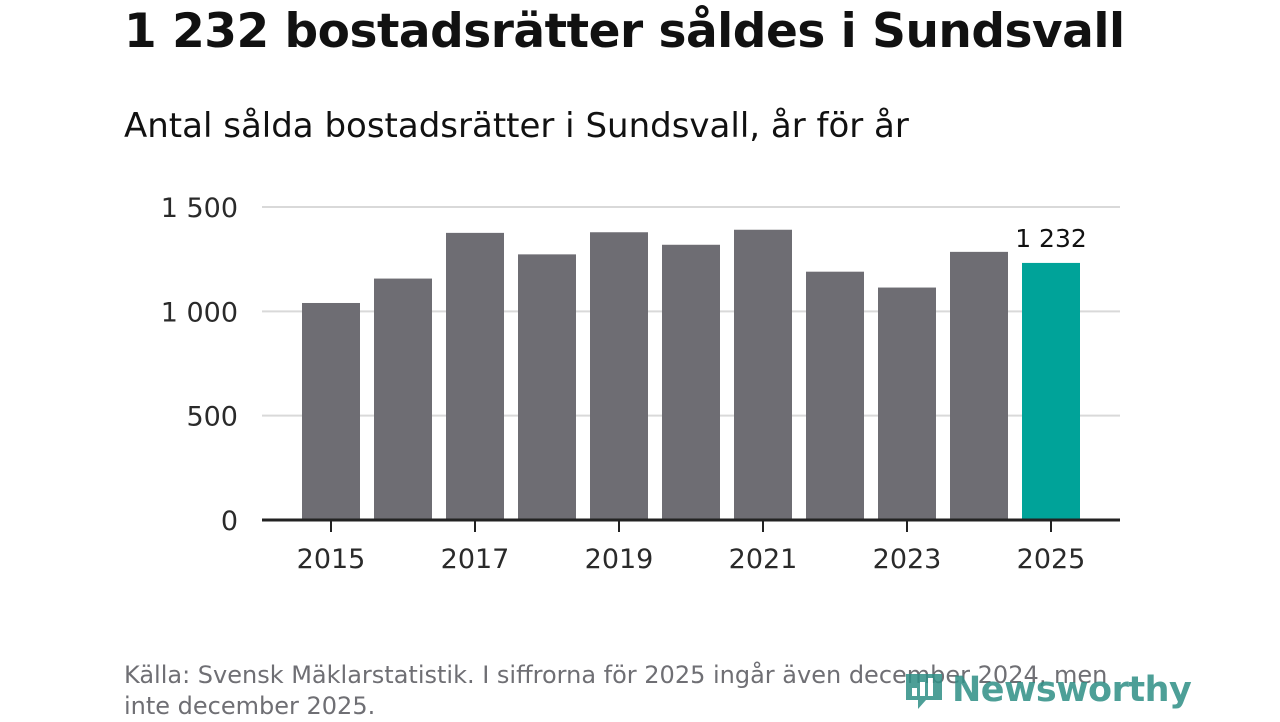 The width and height of the screenshot is (1280, 722). I want to click on data-label: 1 232, so click(1051, 238).